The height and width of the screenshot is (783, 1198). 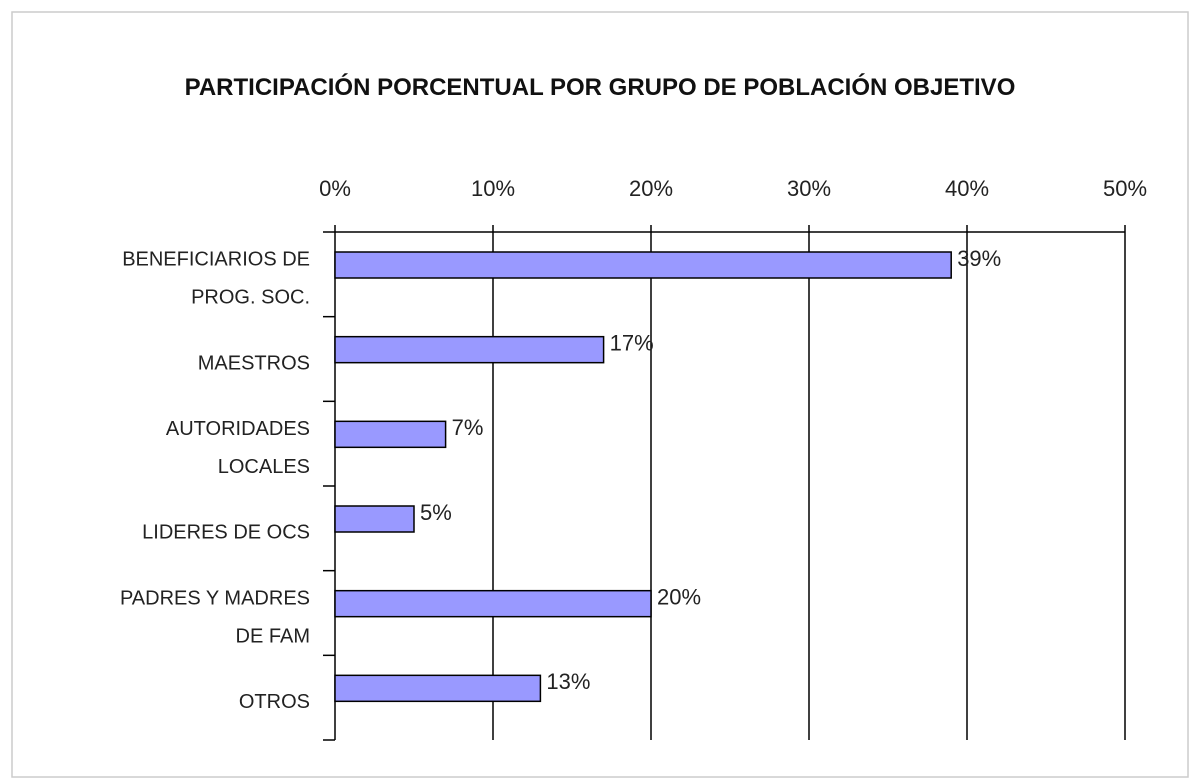 What do you see at coordinates (216, 260) in the screenshot?
I see `y-tick-label: BENEFICIARIOS DE` at bounding box center [216, 260].